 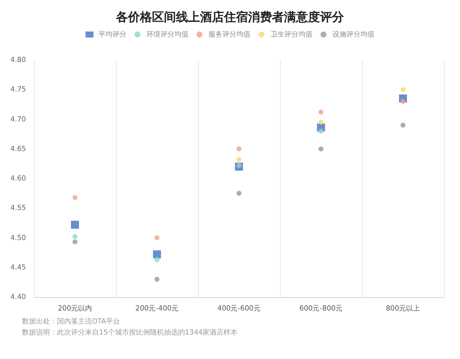 What do you see at coordinates (230, 17) in the screenshot?
I see `chart-title: 各价格区间线上酒店住宿消费者满意度评分` at bounding box center [230, 17].